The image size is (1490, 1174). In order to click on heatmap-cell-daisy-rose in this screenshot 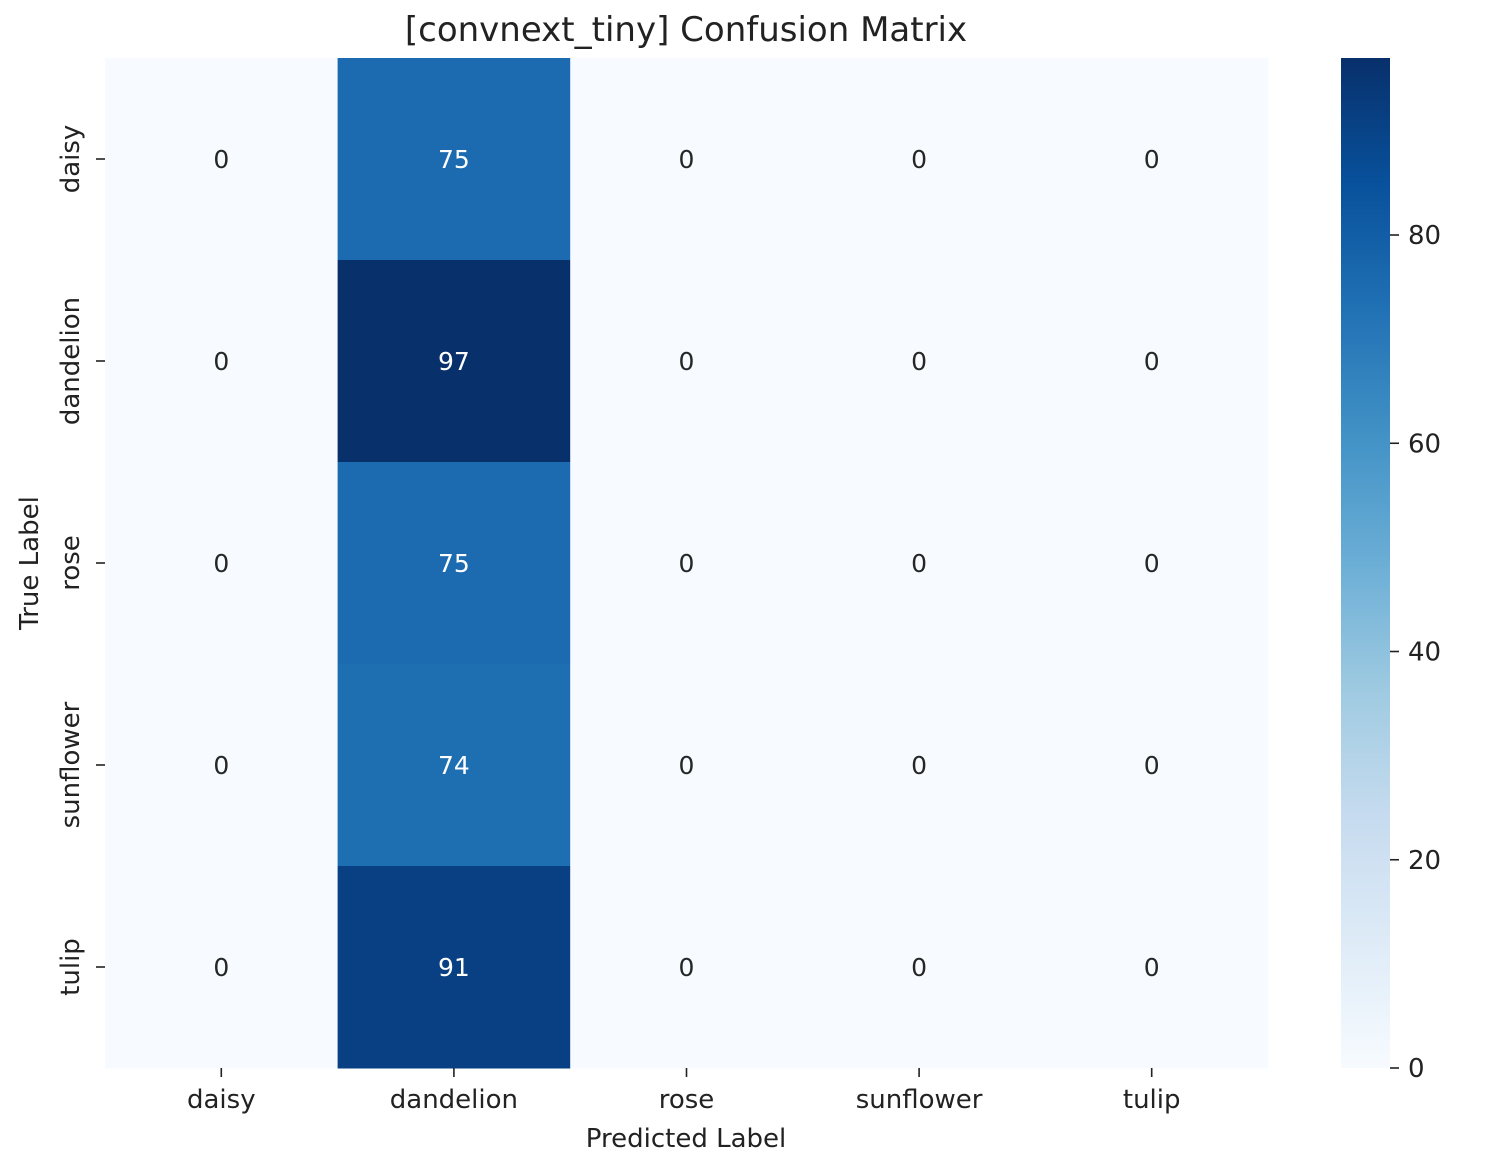, I will do `click(687, 159)`.